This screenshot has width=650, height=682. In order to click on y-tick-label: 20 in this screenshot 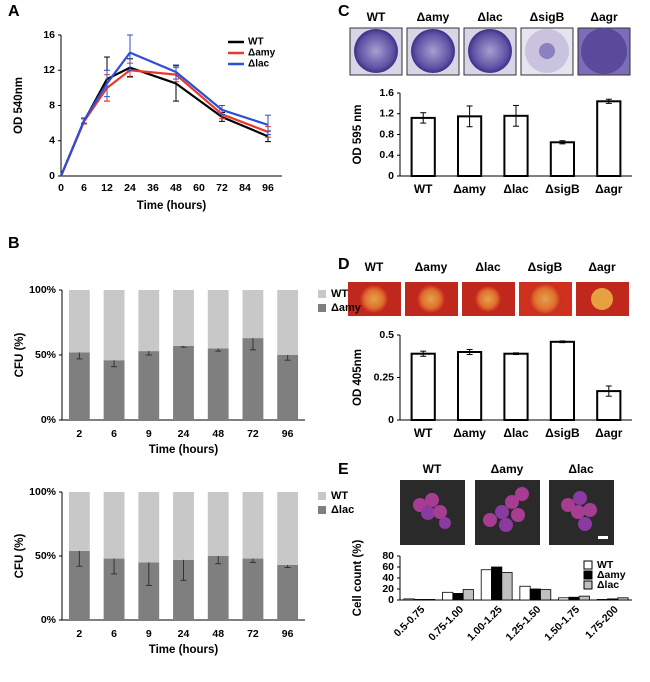, I will do `click(388, 589)`.